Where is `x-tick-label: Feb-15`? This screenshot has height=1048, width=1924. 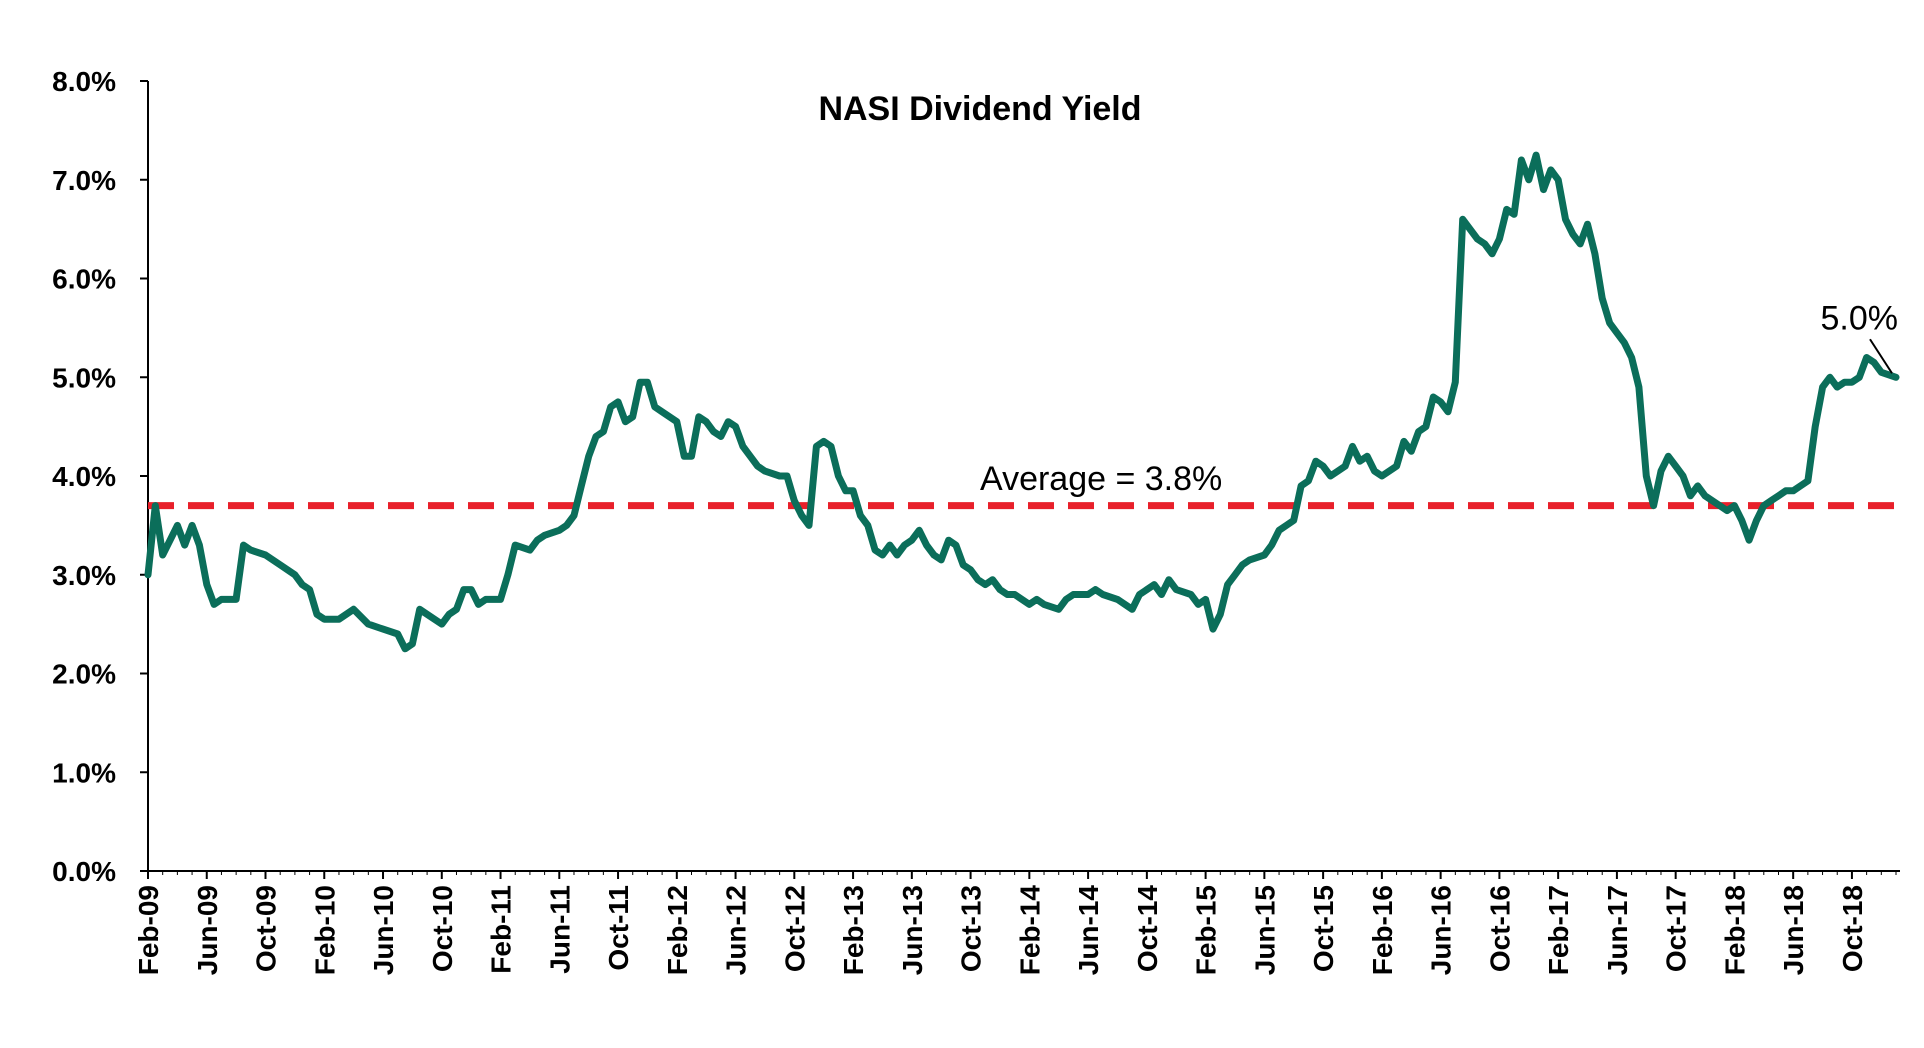 x-tick-label: Feb-15 is located at coordinates (1206, 930).